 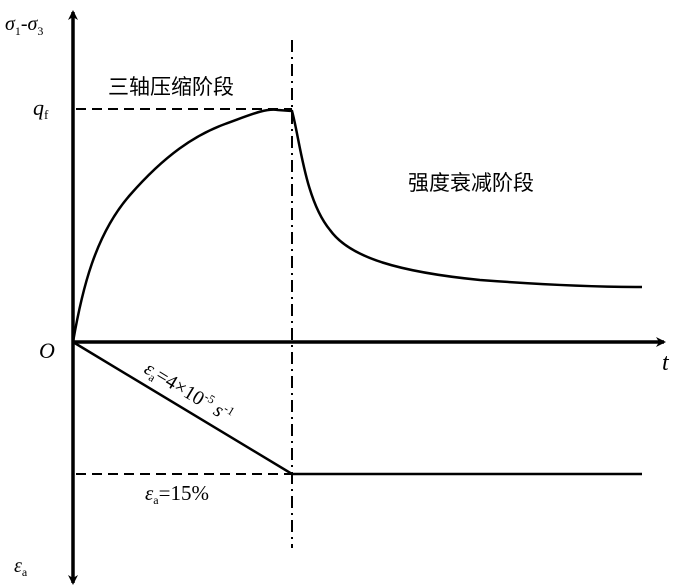 What do you see at coordinates (171, 87) in the screenshot?
I see `stage1-label: 三轴压缩阶段` at bounding box center [171, 87].